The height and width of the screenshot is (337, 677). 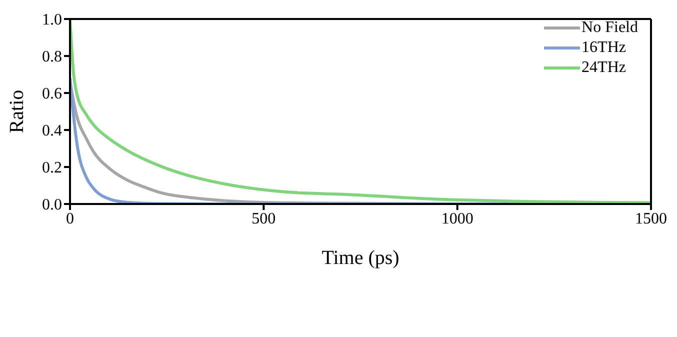 I want to click on x-tick-label: 1000, so click(x=457, y=219).